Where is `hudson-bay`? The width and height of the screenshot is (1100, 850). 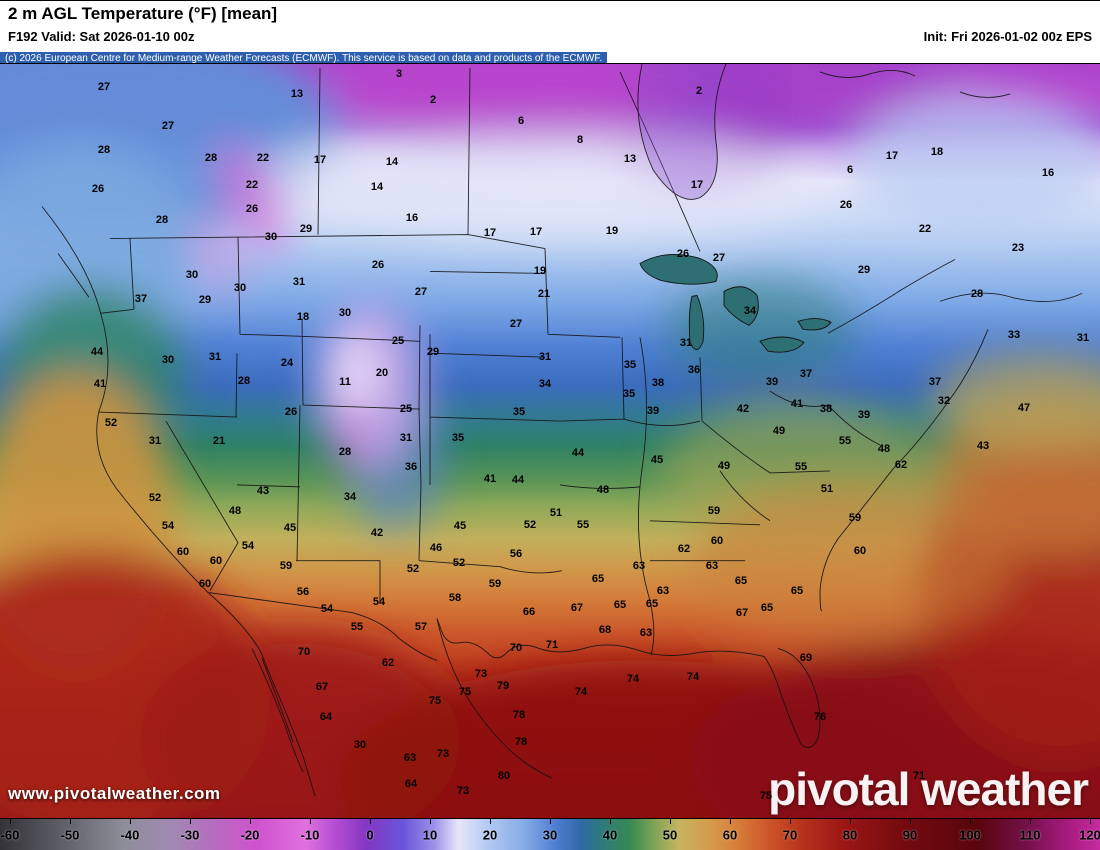 hudson-bay is located at coordinates (682, 132).